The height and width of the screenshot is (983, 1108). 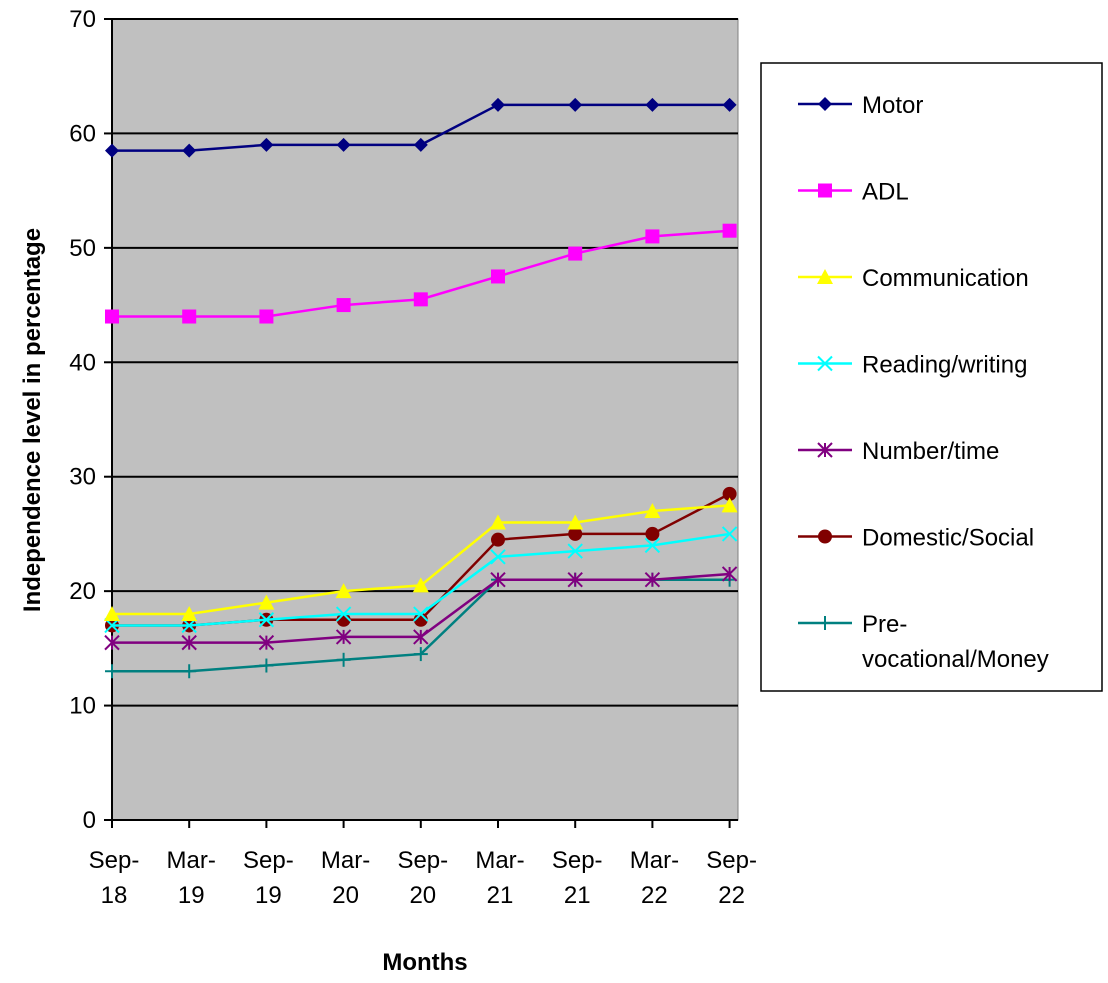 I want to click on legend-label: Number/time, so click(x=930, y=451).